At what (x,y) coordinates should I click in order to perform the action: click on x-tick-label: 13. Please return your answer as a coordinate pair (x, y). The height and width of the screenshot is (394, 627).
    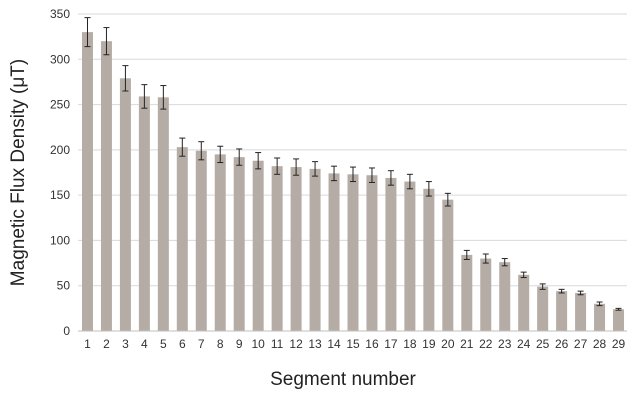
    Looking at the image, I should click on (315, 344).